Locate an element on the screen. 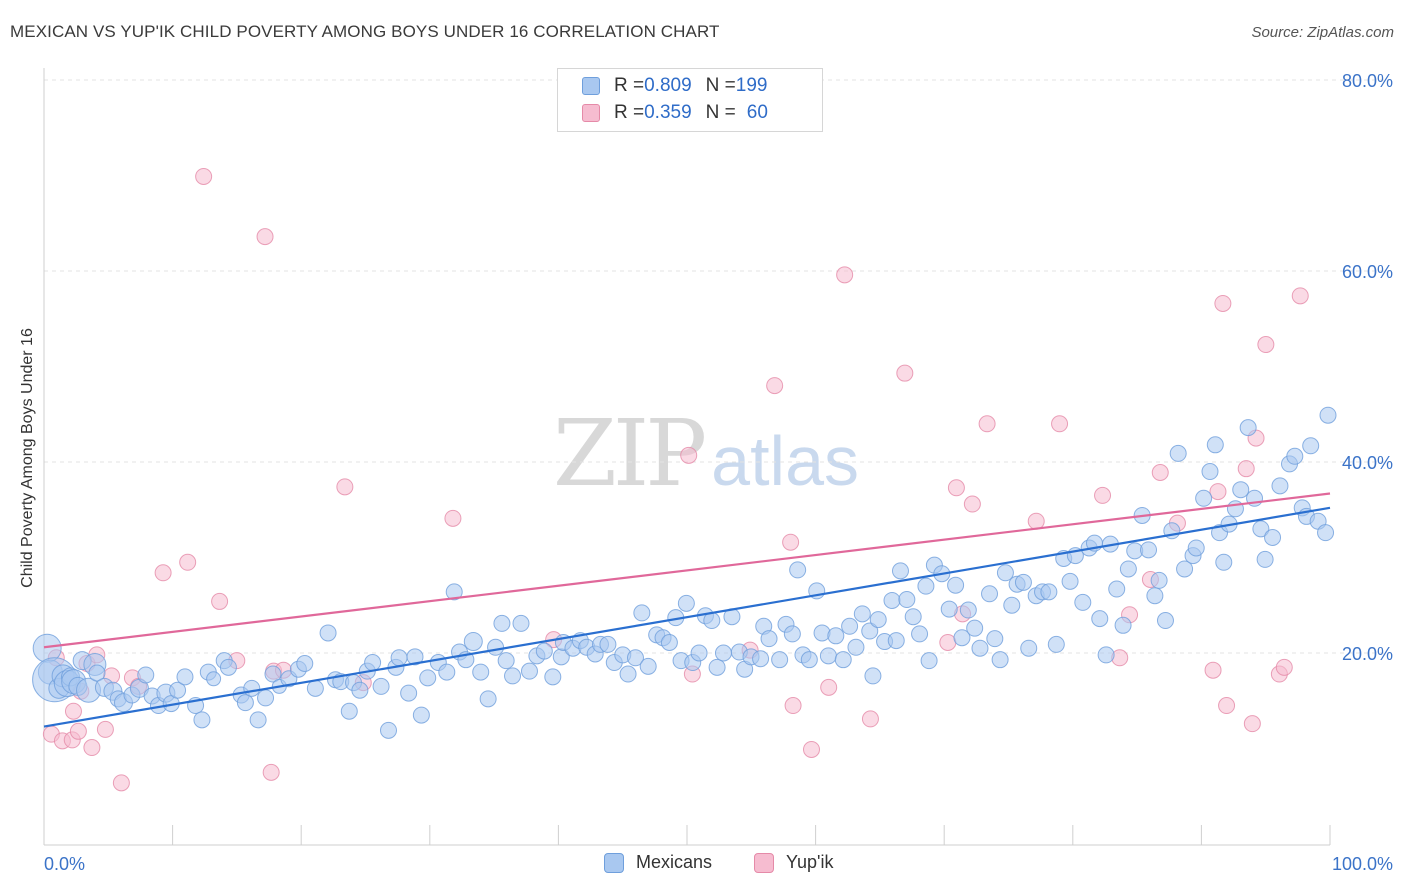 The height and width of the screenshot is (892, 1406). legend-item-mexicans: Mexicans is located at coordinates (658, 862).